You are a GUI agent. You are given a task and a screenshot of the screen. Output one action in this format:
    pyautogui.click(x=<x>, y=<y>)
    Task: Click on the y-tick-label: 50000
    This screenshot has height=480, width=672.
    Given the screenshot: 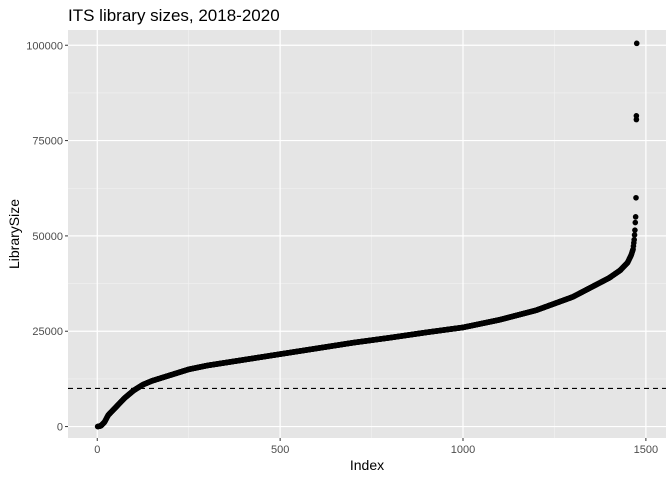 What is the action you would take?
    pyautogui.click(x=47, y=237)
    